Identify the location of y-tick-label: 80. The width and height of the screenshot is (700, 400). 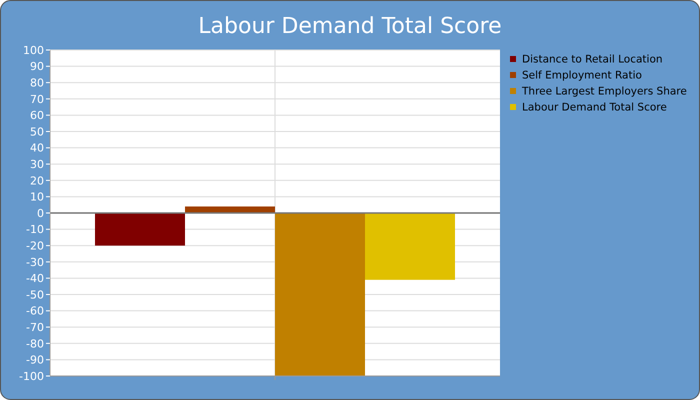
(37, 83).